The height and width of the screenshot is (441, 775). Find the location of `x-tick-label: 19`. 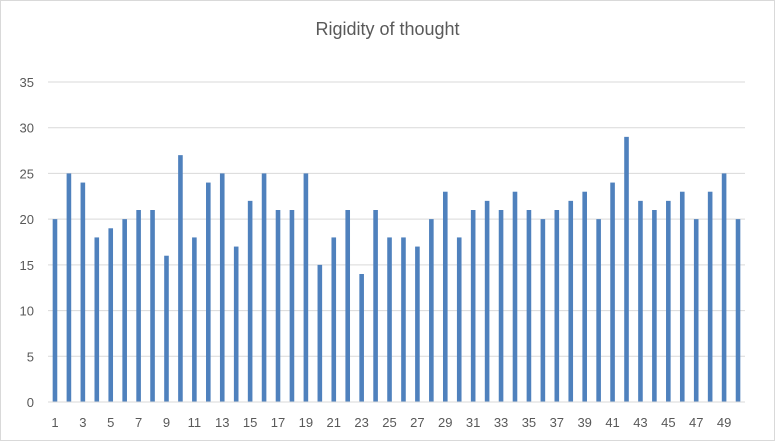

x-tick-label: 19 is located at coordinates (306, 422).